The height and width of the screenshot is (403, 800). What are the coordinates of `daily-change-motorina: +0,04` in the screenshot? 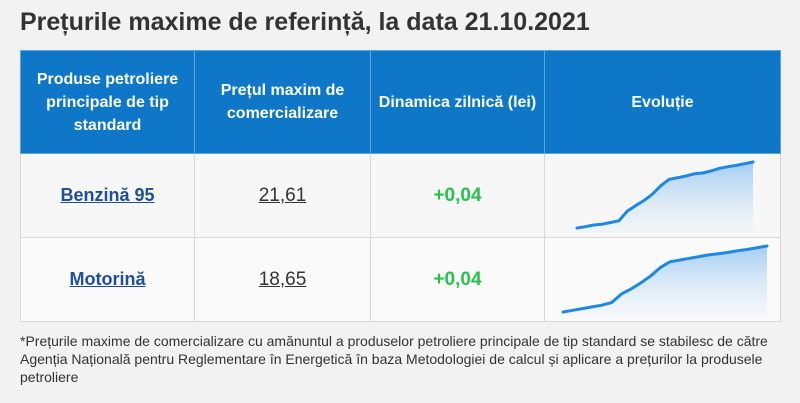 It's located at (457, 279).